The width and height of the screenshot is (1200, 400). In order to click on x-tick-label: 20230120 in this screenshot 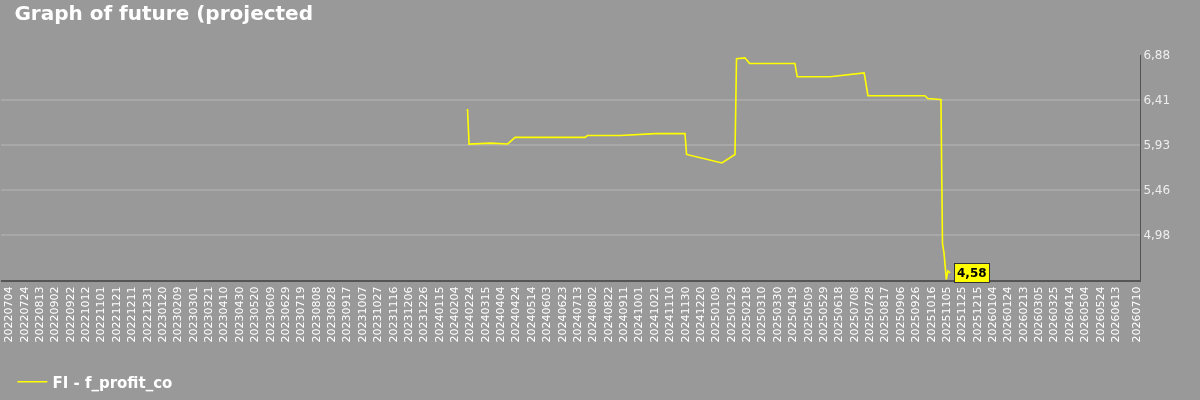, I will do `click(162, 314)`.